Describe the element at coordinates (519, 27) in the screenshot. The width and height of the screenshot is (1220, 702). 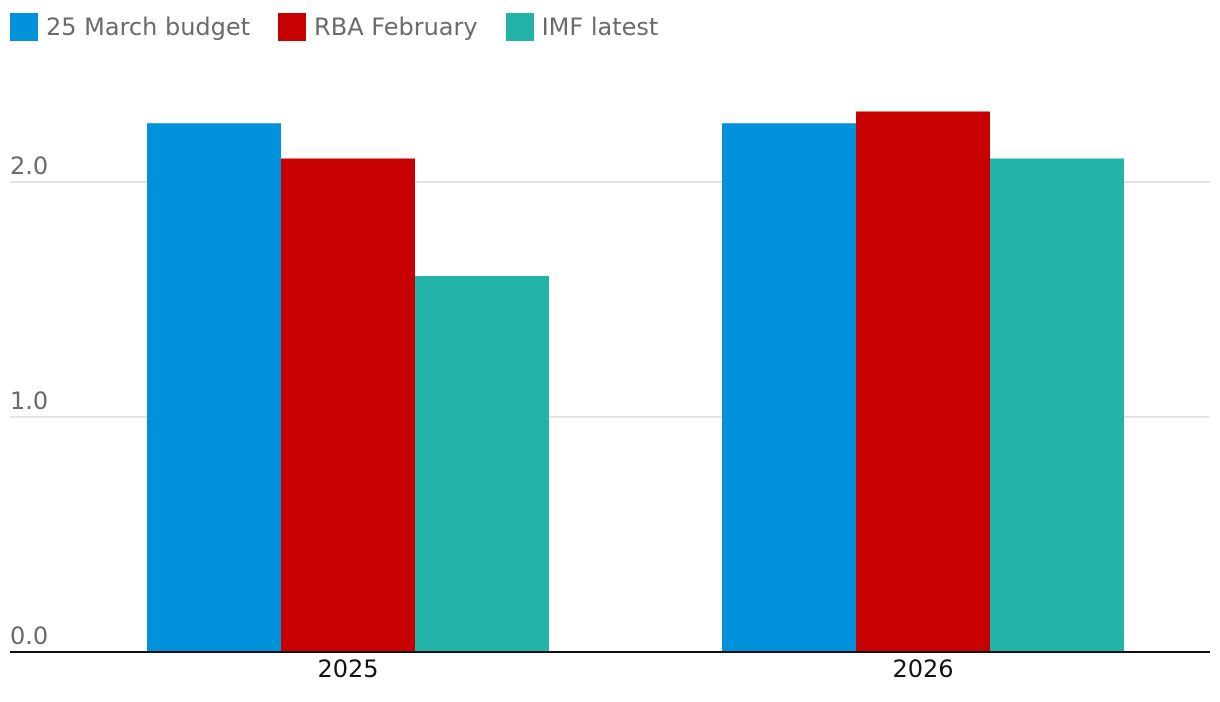
I see `legend-swatch-imf` at that location.